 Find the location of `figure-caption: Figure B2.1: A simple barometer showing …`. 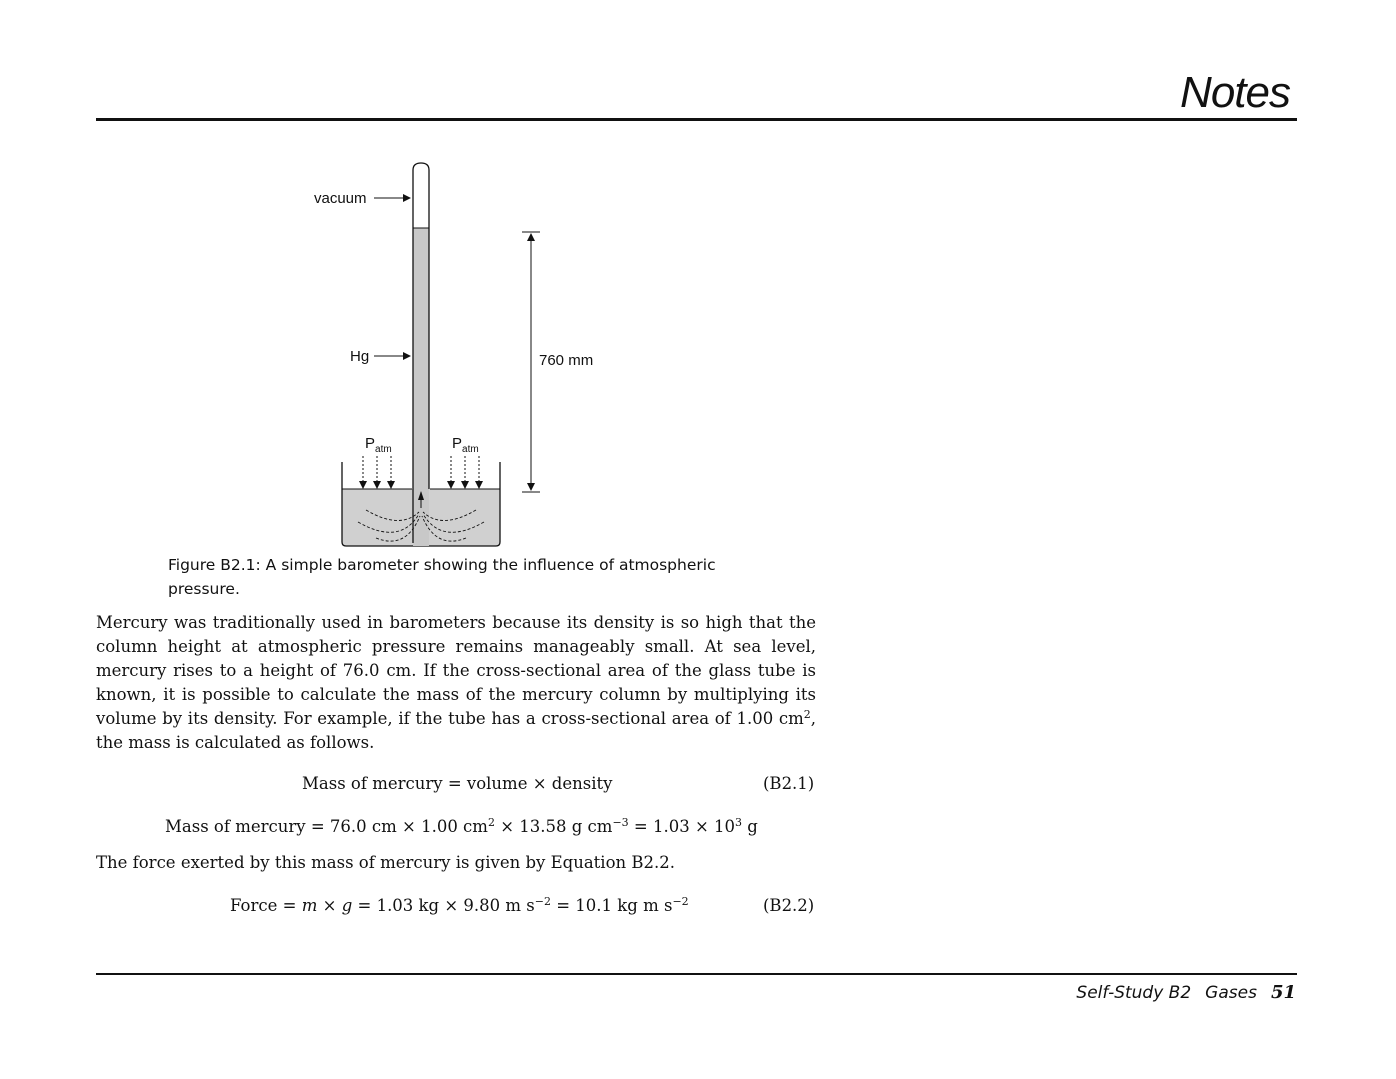

figure-caption: Figure B2.1: A simple barometer showing … is located at coordinates (442, 577).